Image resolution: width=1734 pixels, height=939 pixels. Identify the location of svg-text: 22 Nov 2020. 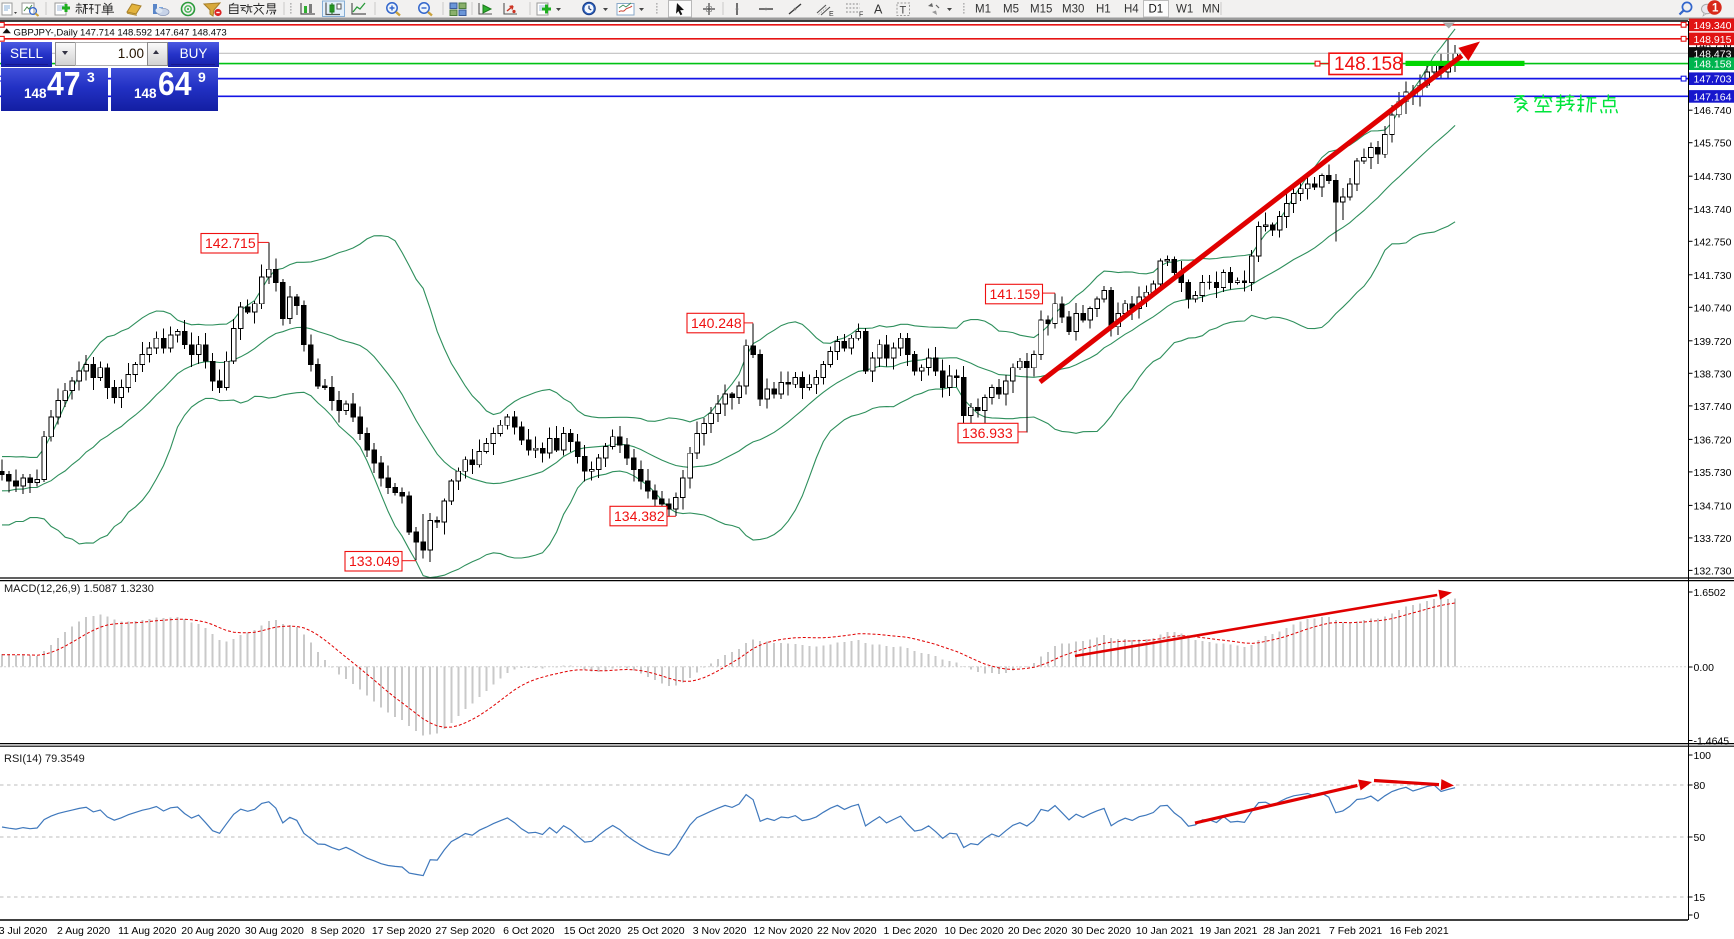
(847, 931).